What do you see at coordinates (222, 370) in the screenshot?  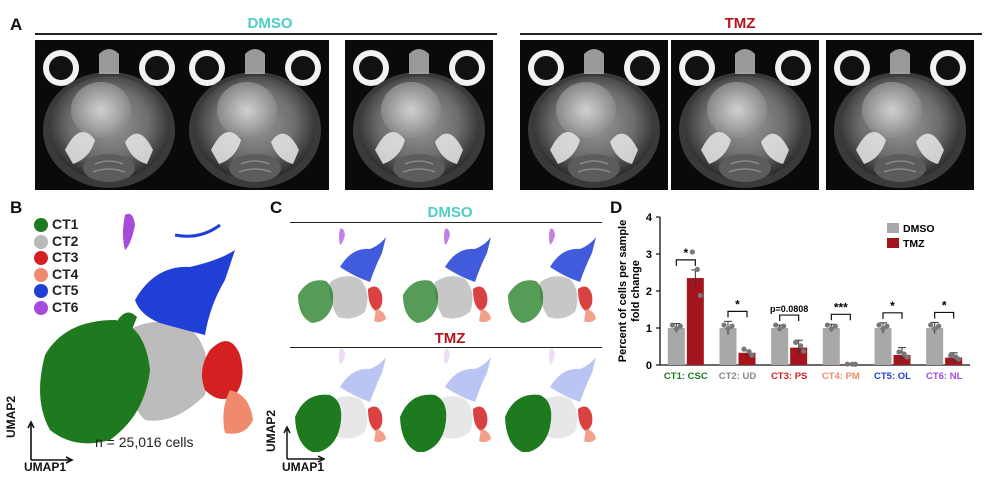 I see `umap-cluster-ct3` at bounding box center [222, 370].